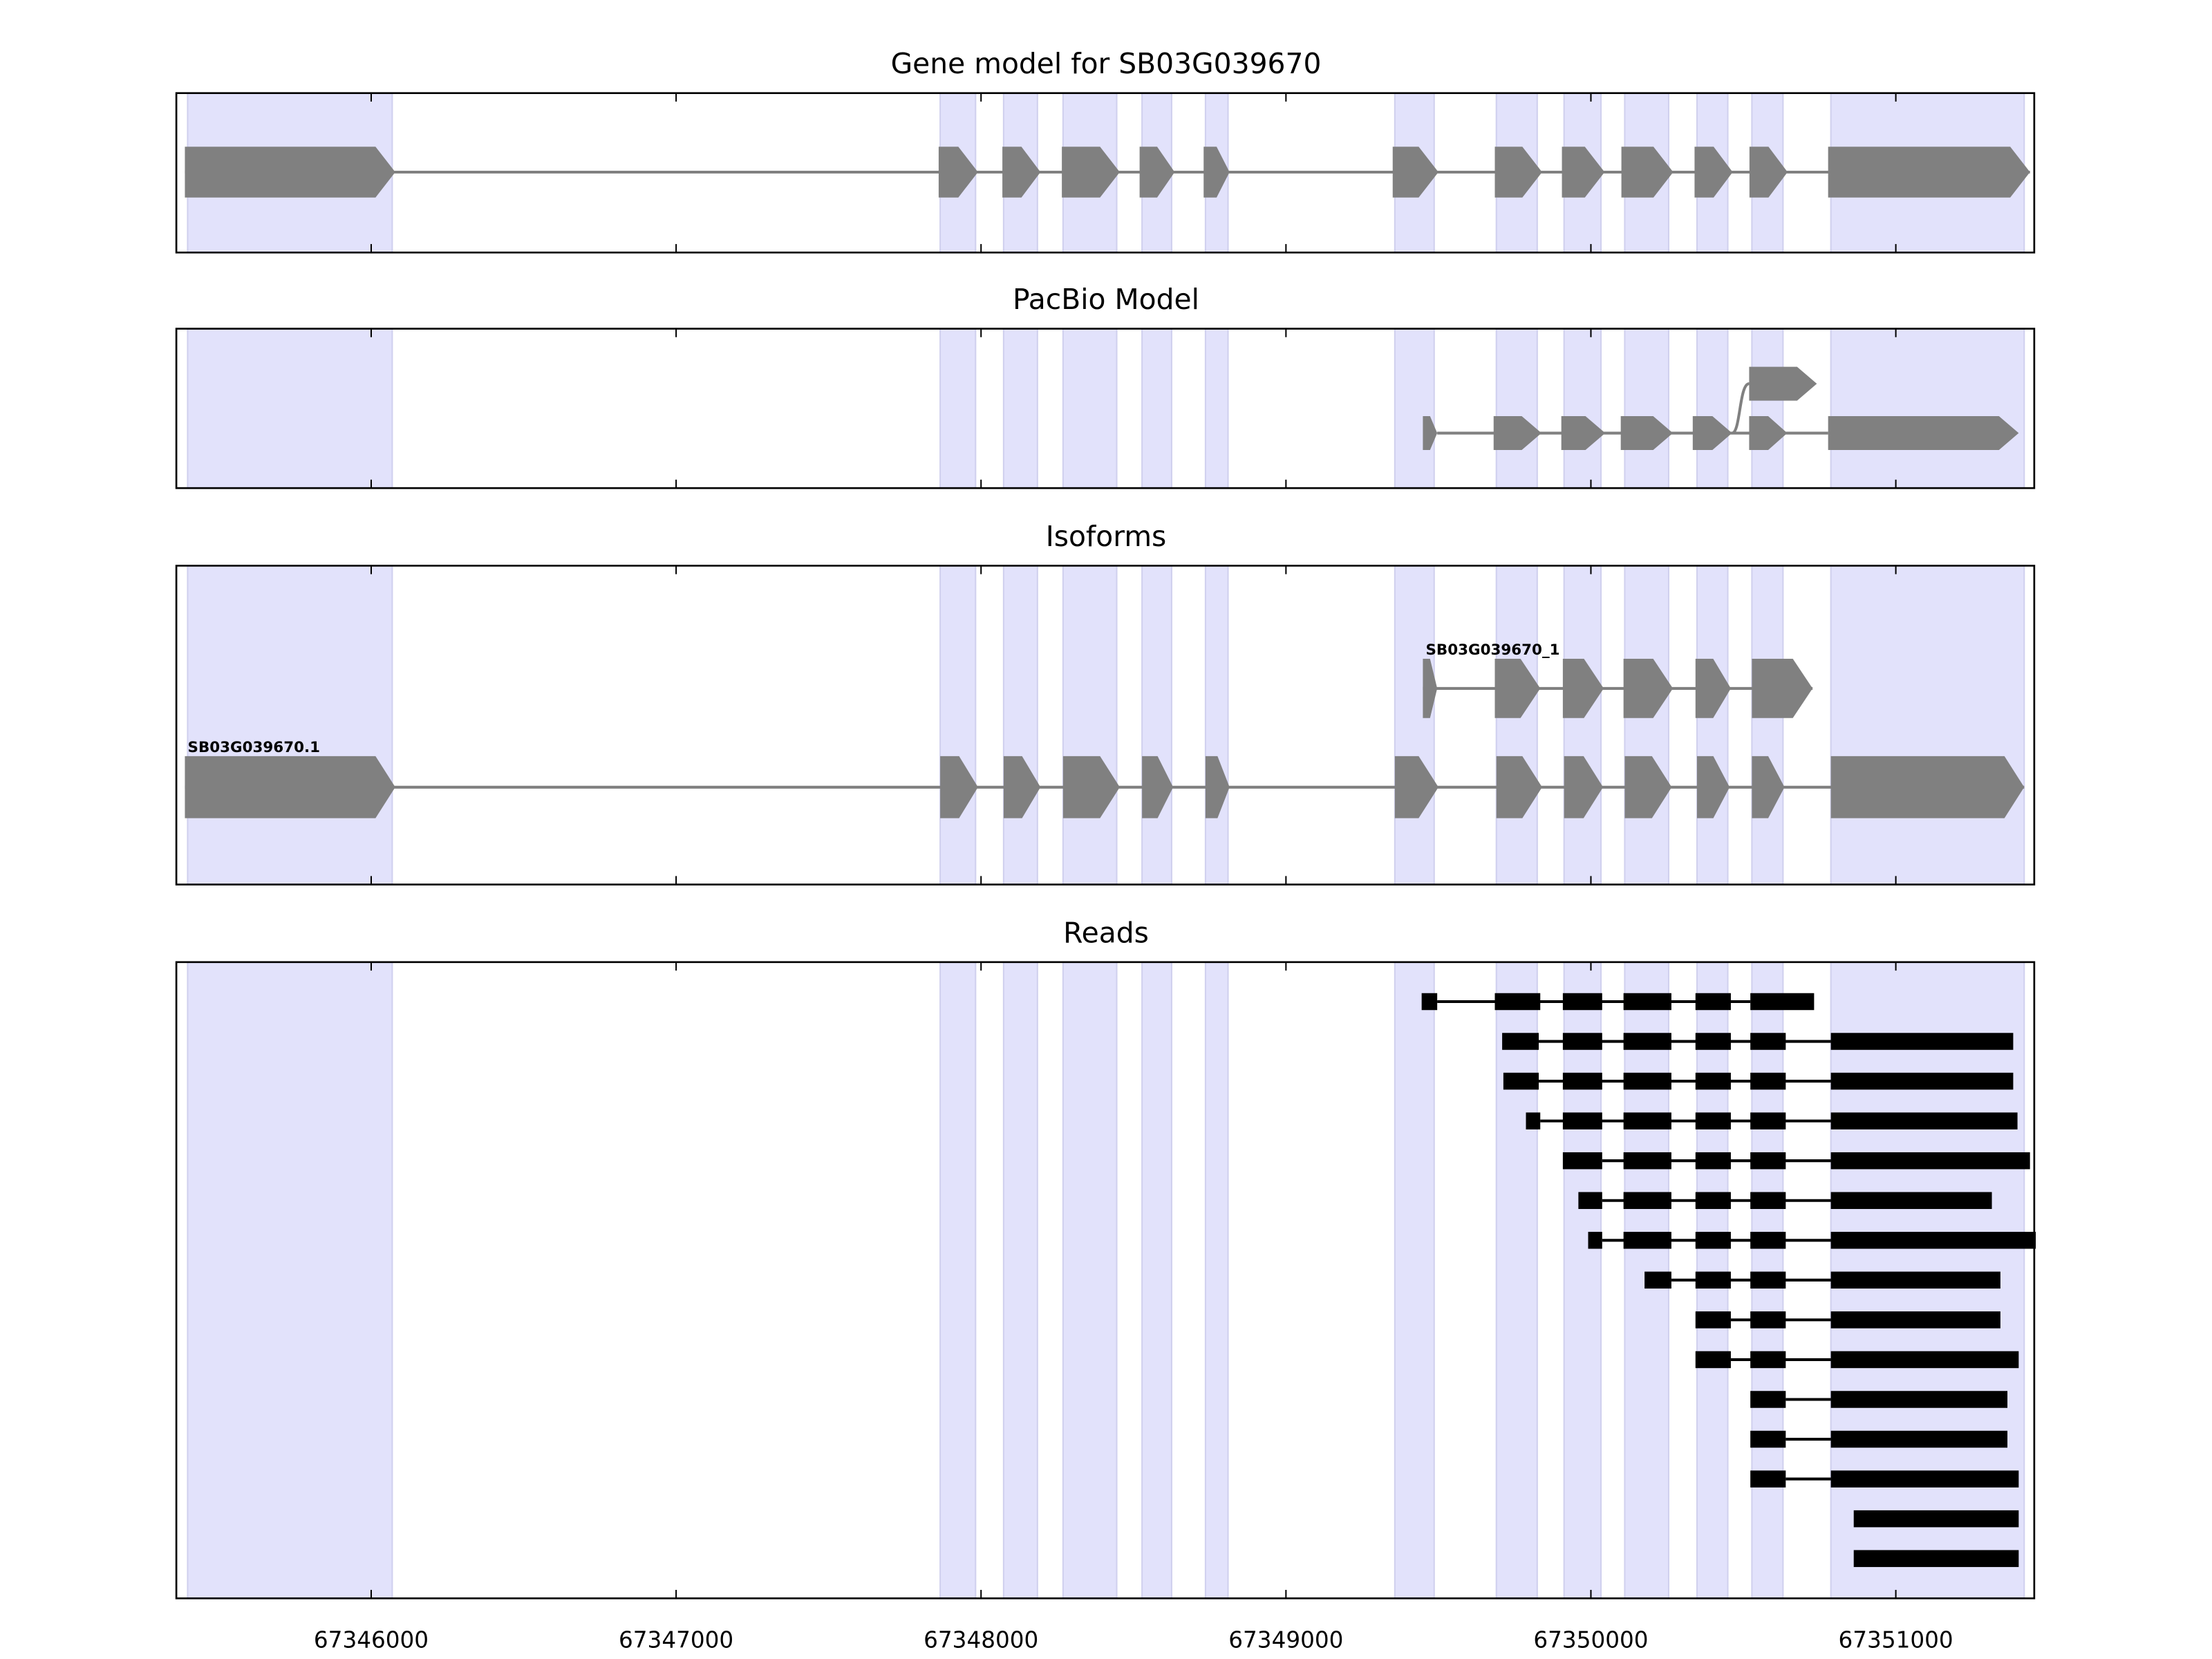  I want to click on x-tick-label: 67349000, so click(1285, 1640).